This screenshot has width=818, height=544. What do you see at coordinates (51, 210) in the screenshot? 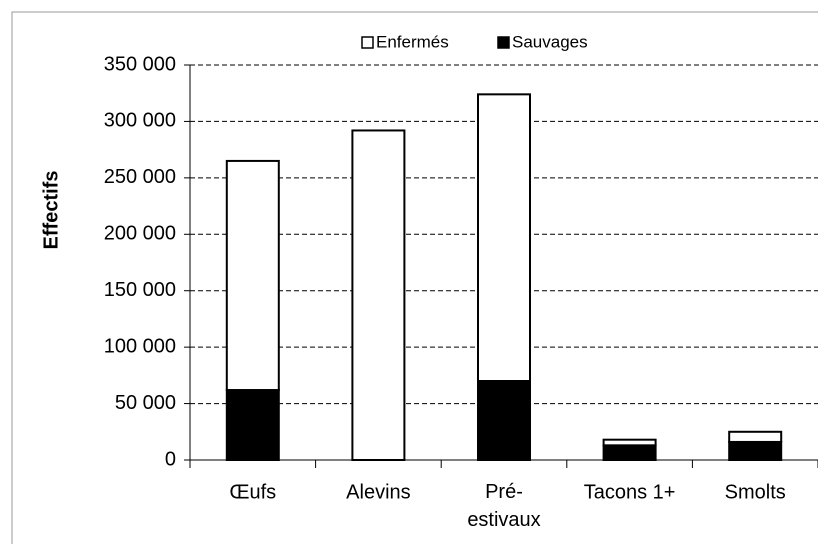
I see `y-axis-title: Effectifs` at bounding box center [51, 210].